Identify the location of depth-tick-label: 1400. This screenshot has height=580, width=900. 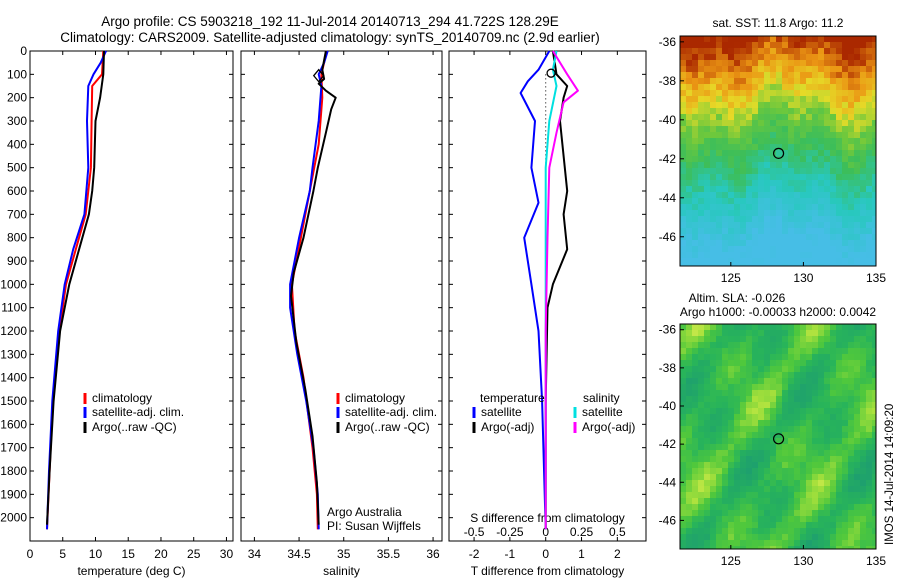
(13, 378).